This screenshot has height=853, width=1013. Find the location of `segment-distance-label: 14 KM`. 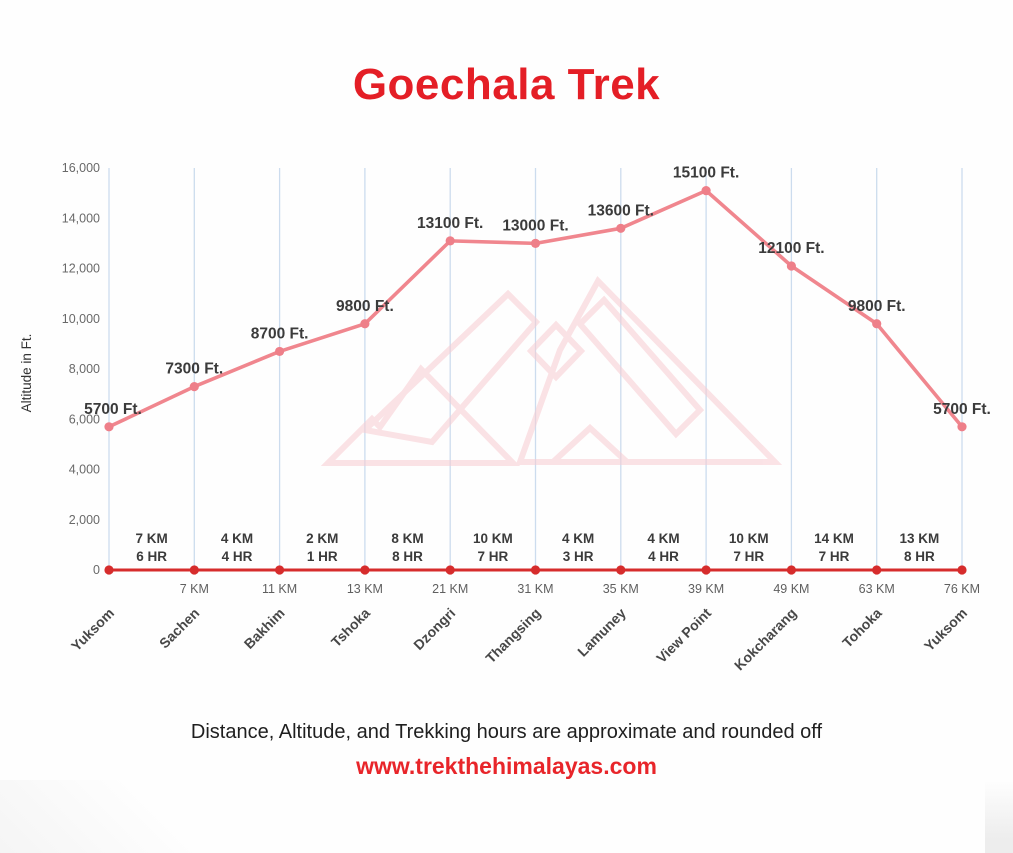

segment-distance-label: 14 KM is located at coordinates (834, 538).